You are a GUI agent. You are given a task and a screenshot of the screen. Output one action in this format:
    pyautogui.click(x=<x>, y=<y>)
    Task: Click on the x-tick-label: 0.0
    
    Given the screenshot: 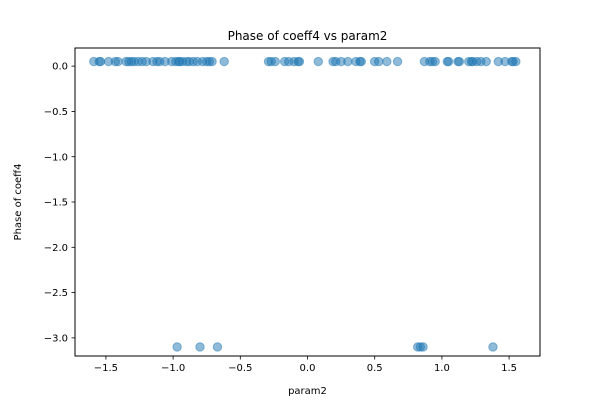 What is the action you would take?
    pyautogui.click(x=308, y=368)
    